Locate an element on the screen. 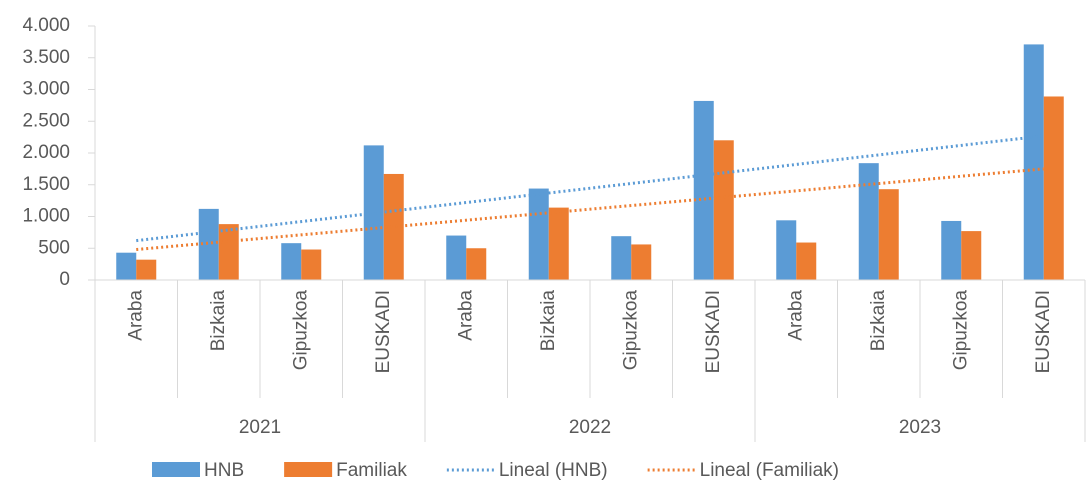 This screenshot has height=490, width=1087. y-tick-label: 3.500 is located at coordinates (46, 57).